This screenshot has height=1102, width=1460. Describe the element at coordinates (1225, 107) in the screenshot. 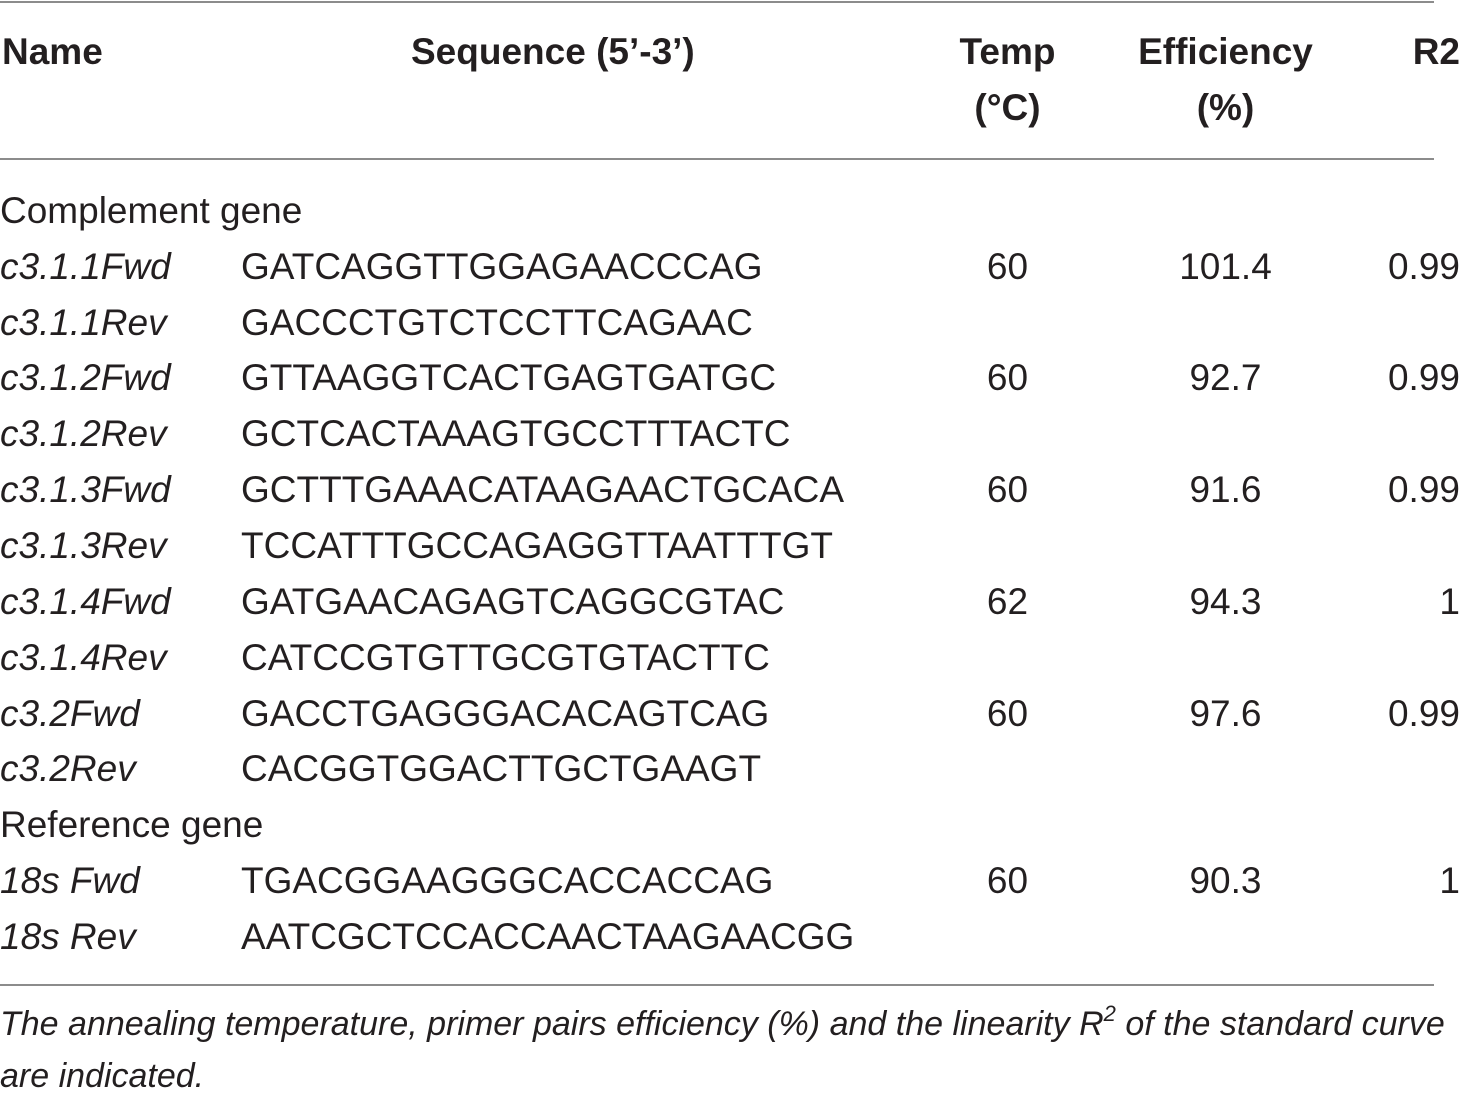

I see `header-efficiency-line2: (%)` at that location.